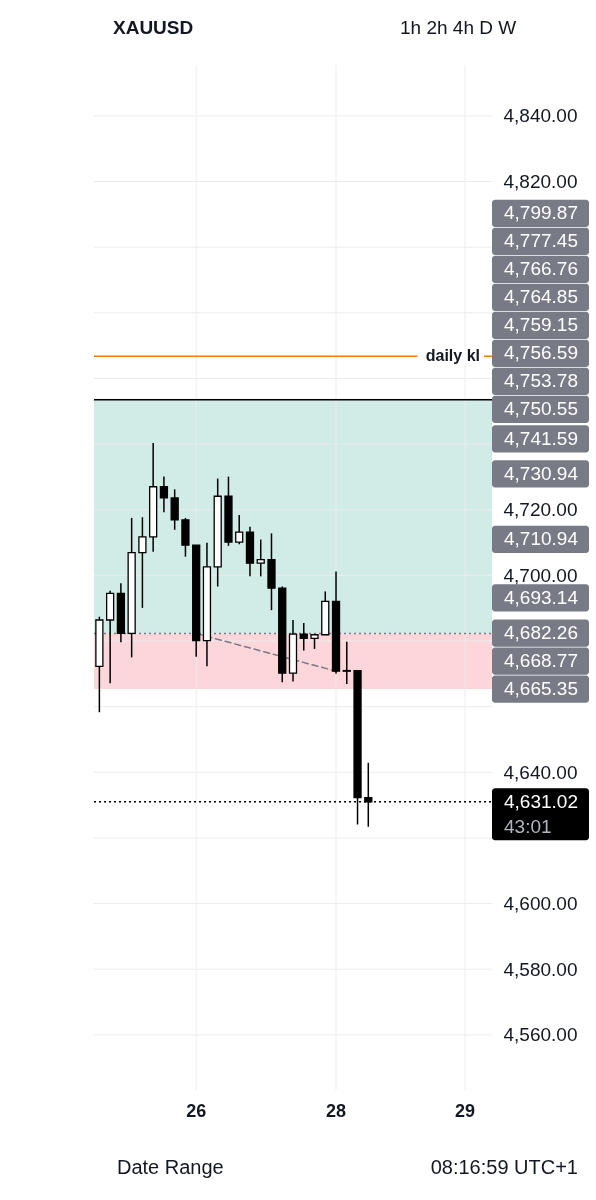 The height and width of the screenshot is (1200, 596). I want to click on text: 4,741.59, so click(541, 438).